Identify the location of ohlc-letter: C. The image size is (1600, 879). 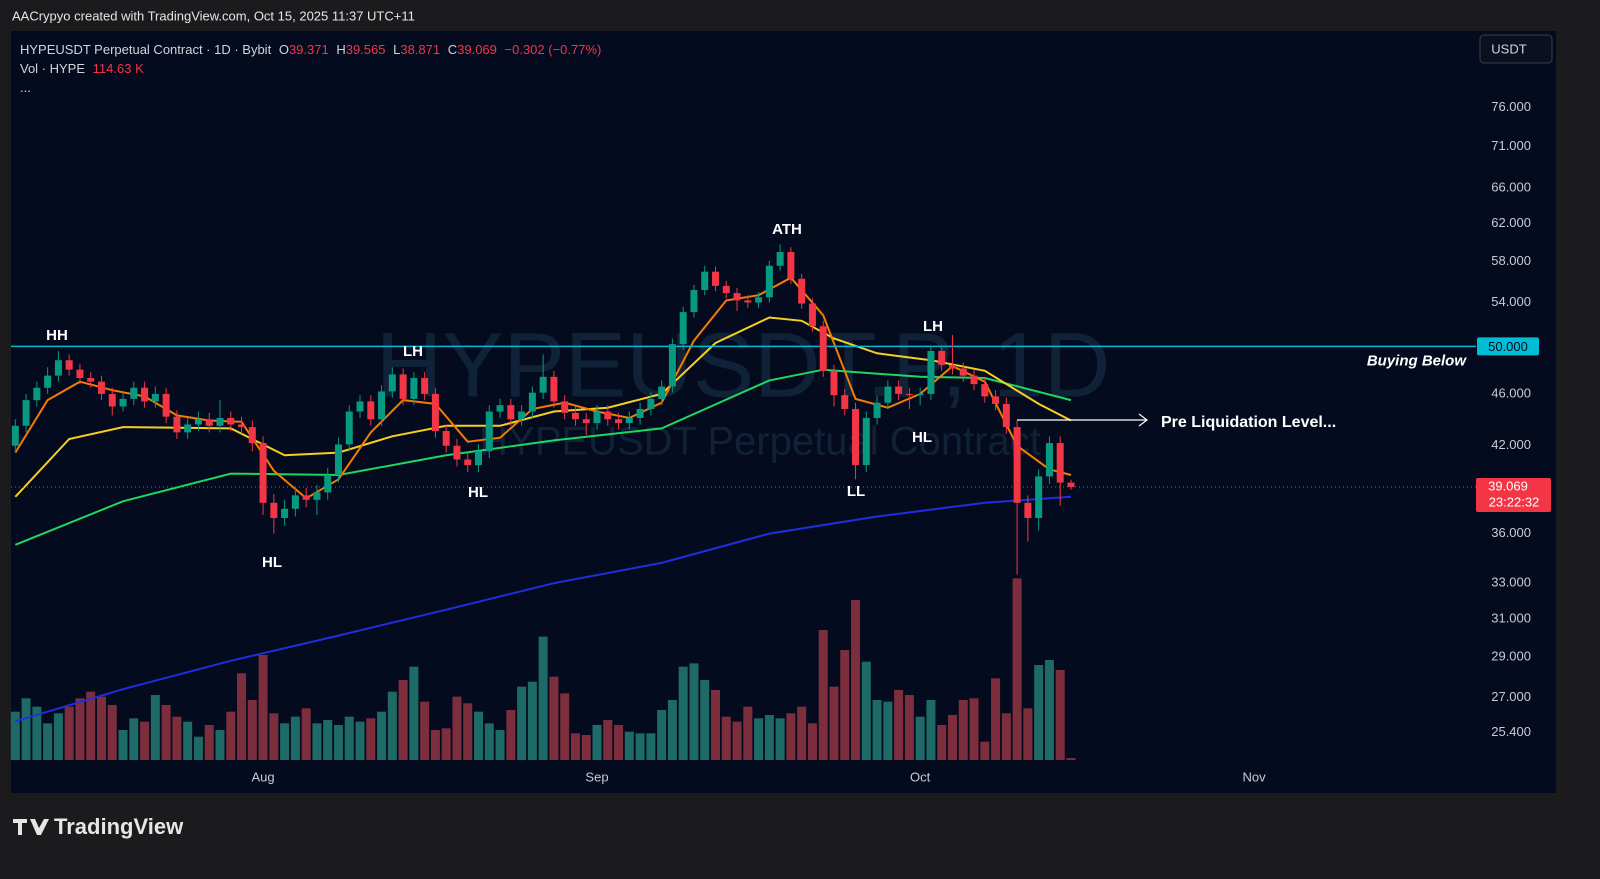
(452, 49).